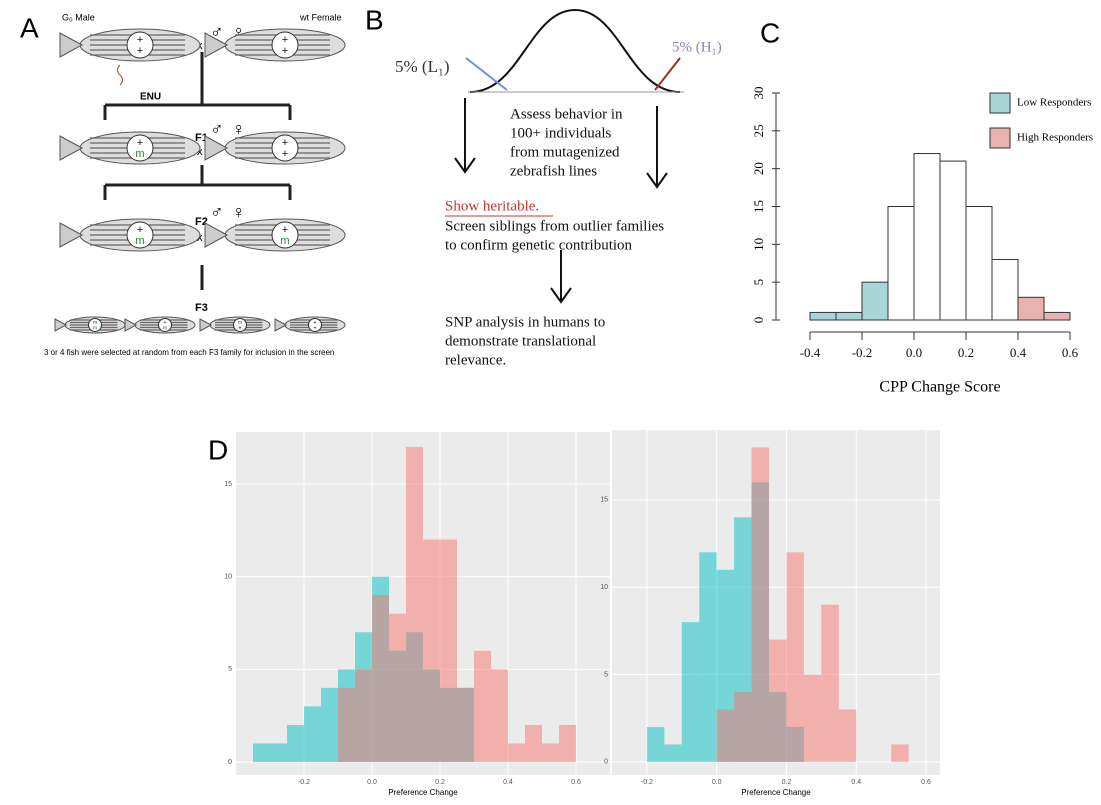  What do you see at coordinates (776, 792) in the screenshot?
I see `x-axis-label: Preference Change` at bounding box center [776, 792].